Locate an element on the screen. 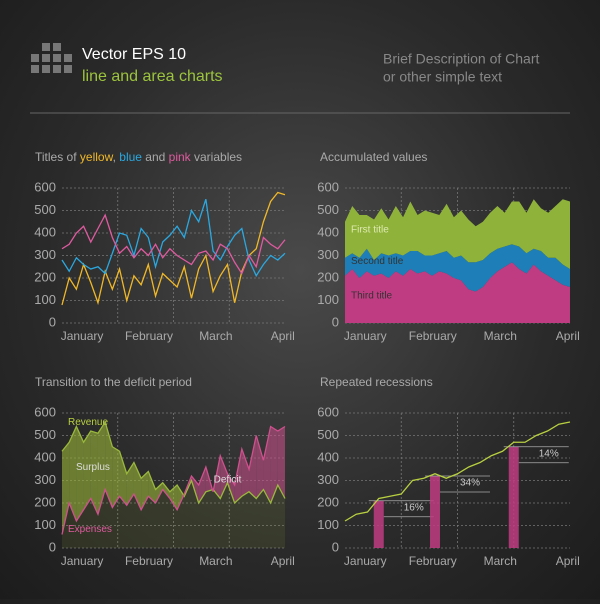 The width and height of the screenshot is (600, 604). chart-title: Accumulated values is located at coordinates (373, 157).